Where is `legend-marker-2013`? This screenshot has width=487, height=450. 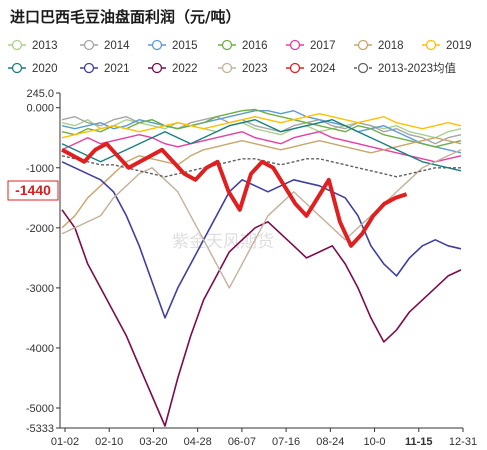 legend-marker-2013 is located at coordinates (17, 45).